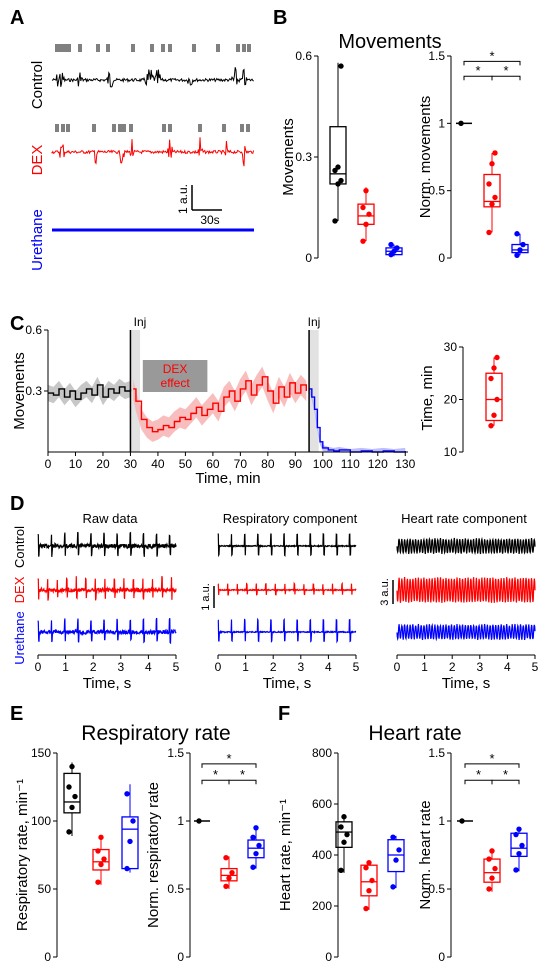 Image resolution: width=550 pixels, height=968 pixels. Describe the element at coordinates (300, 667) in the screenshot. I see `x-tick-label: 3` at that location.